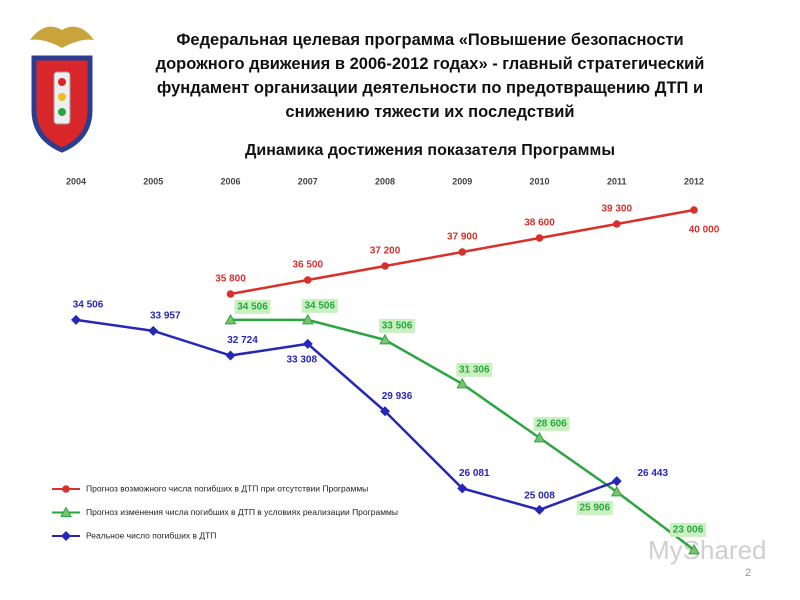 This screenshot has height=600, width=800. Describe the element at coordinates (397, 396) in the screenshot. I see `data-label: 29 936` at that location.